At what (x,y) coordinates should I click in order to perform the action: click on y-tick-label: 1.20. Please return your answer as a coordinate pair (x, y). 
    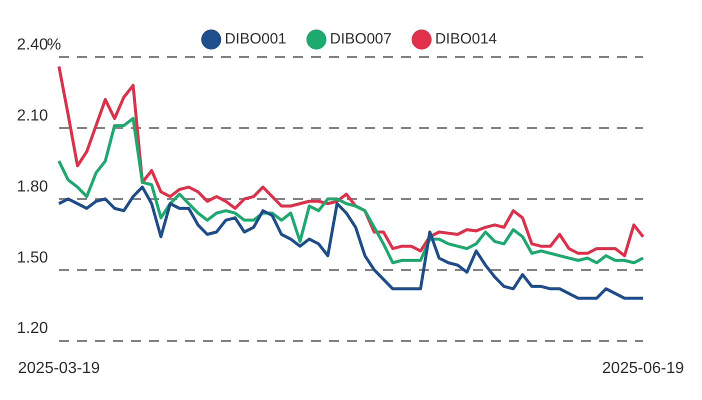
    Looking at the image, I should click on (32, 329).